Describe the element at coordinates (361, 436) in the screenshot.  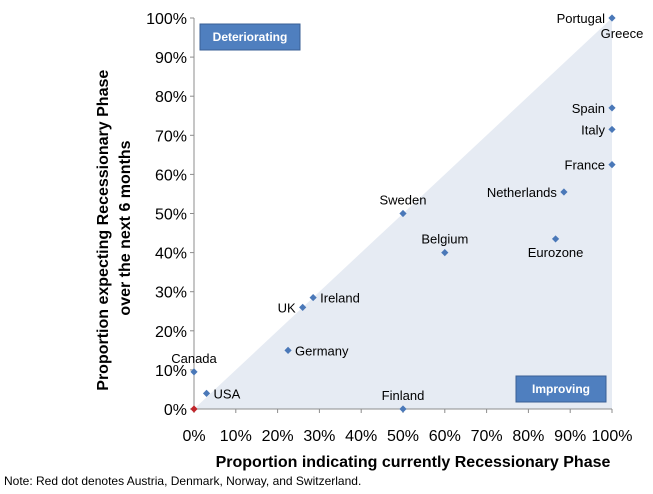
I see `x-tick-label: 40%` at that location.